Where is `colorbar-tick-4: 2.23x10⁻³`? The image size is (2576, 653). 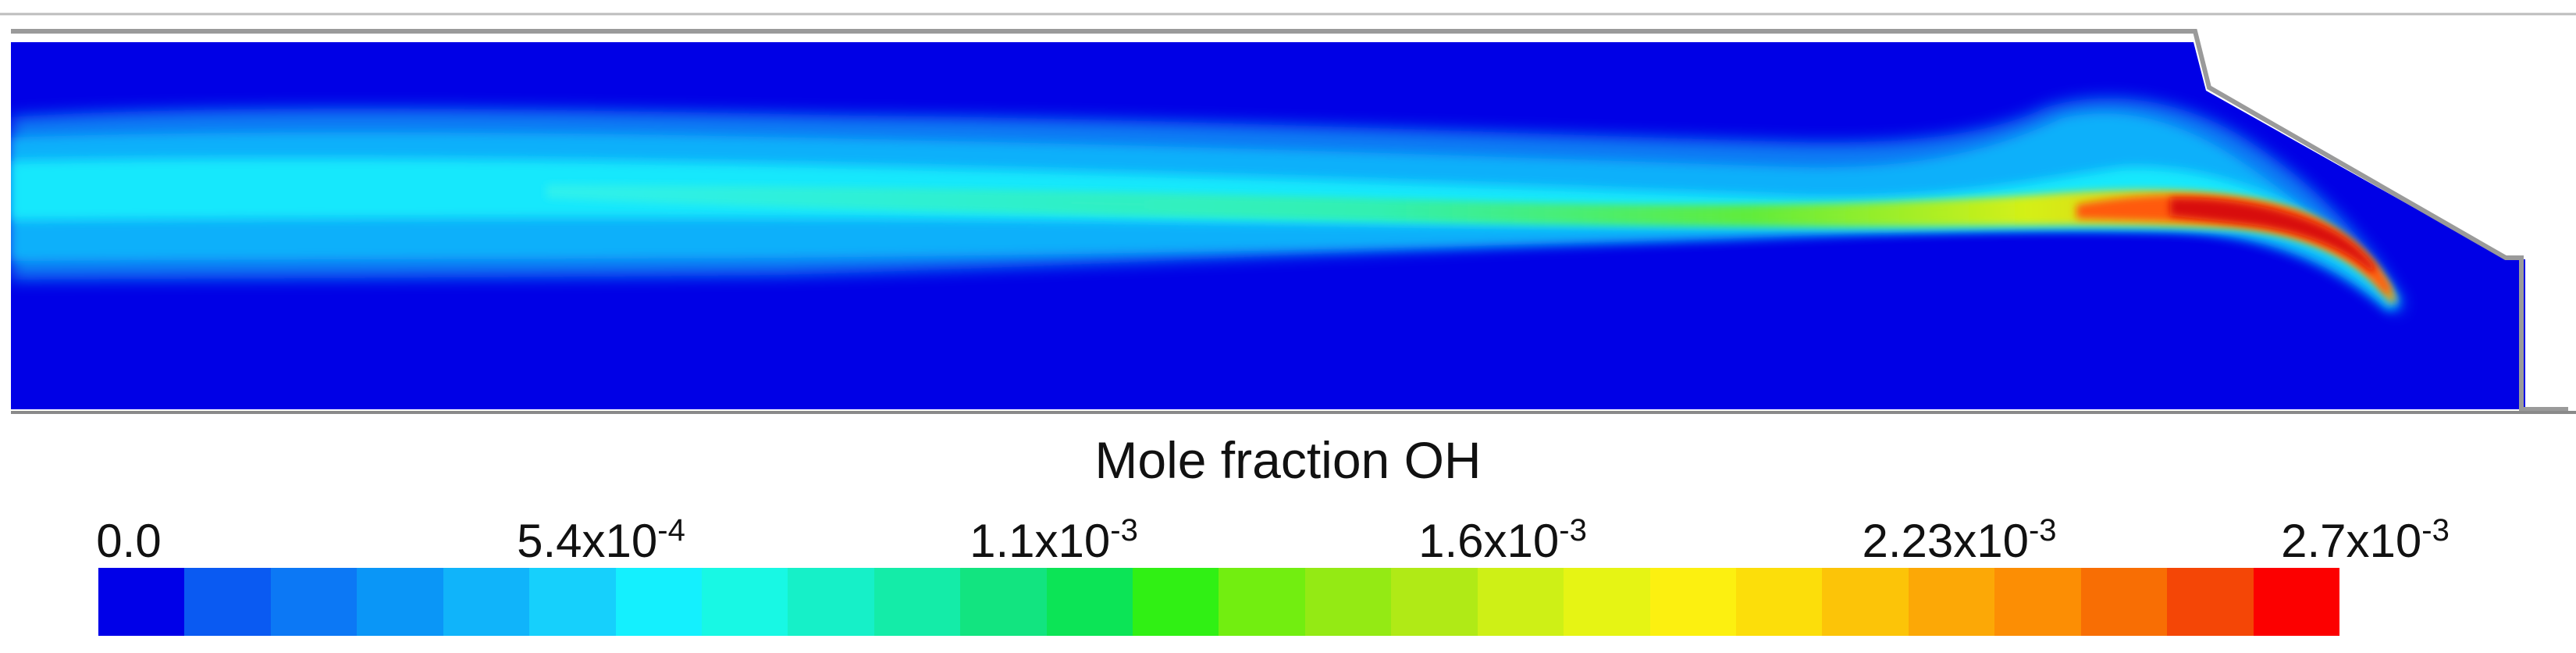
colorbar-tick-4: 2.23x10⁻³ is located at coordinates (1959, 540).